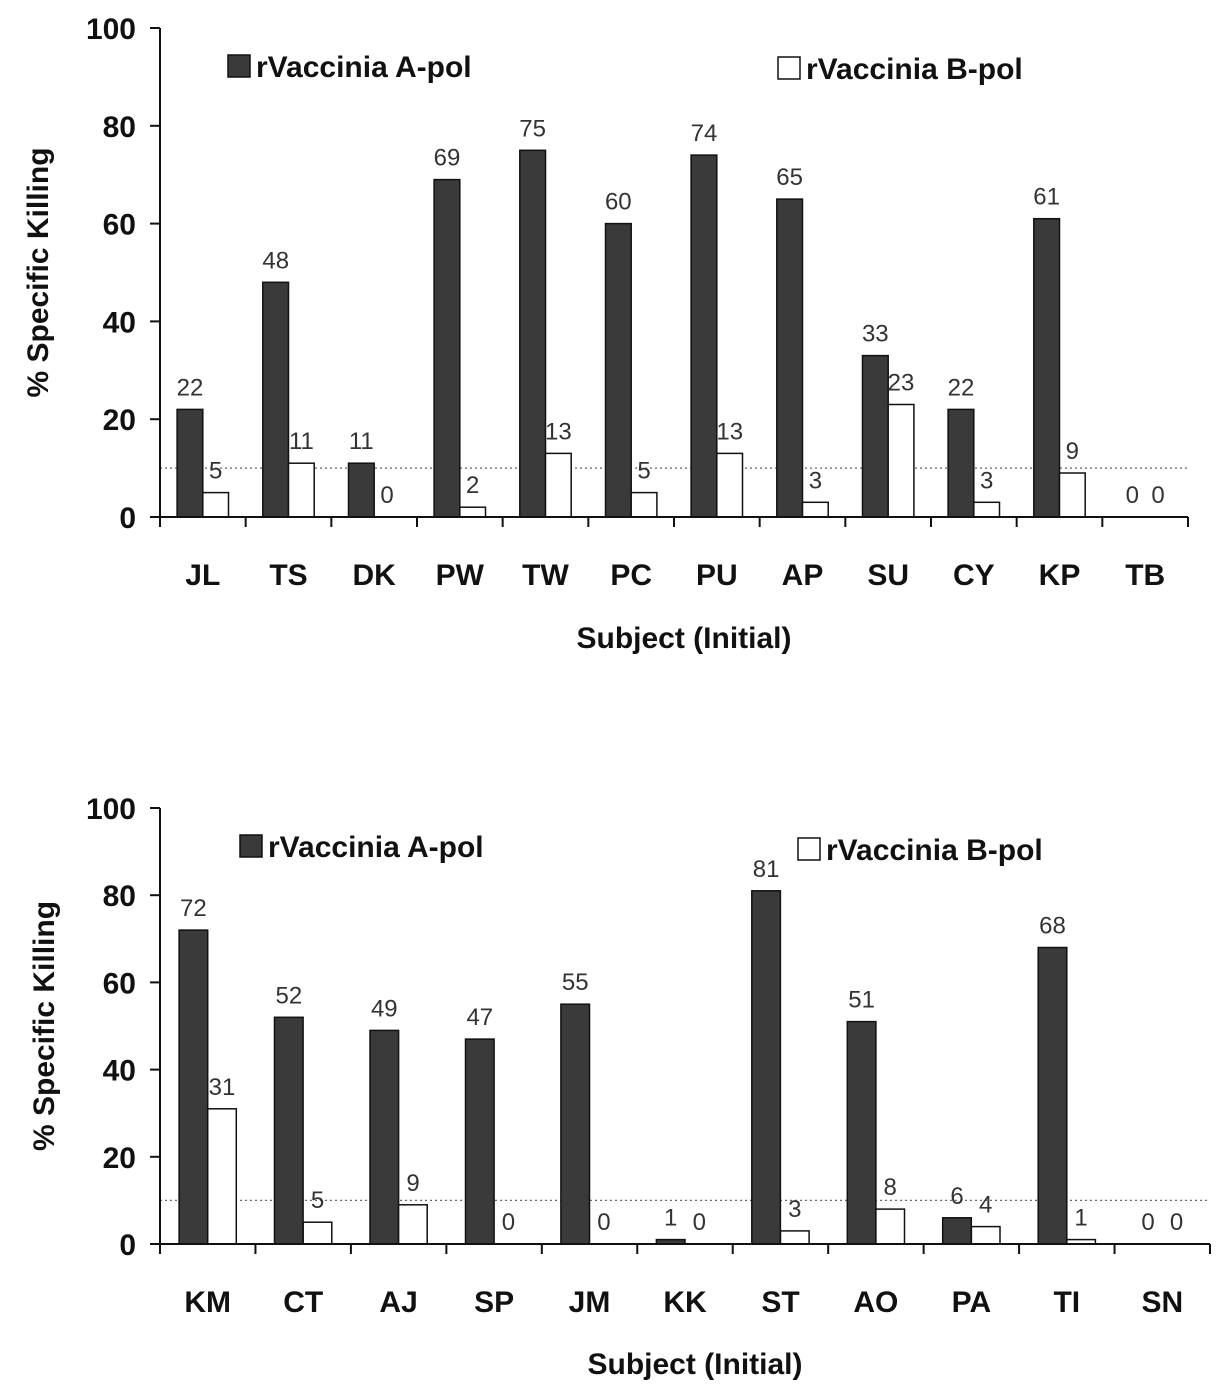  Describe the element at coordinates (631, 575) in the screenshot. I see `x-tick-label-pc: PC` at that location.